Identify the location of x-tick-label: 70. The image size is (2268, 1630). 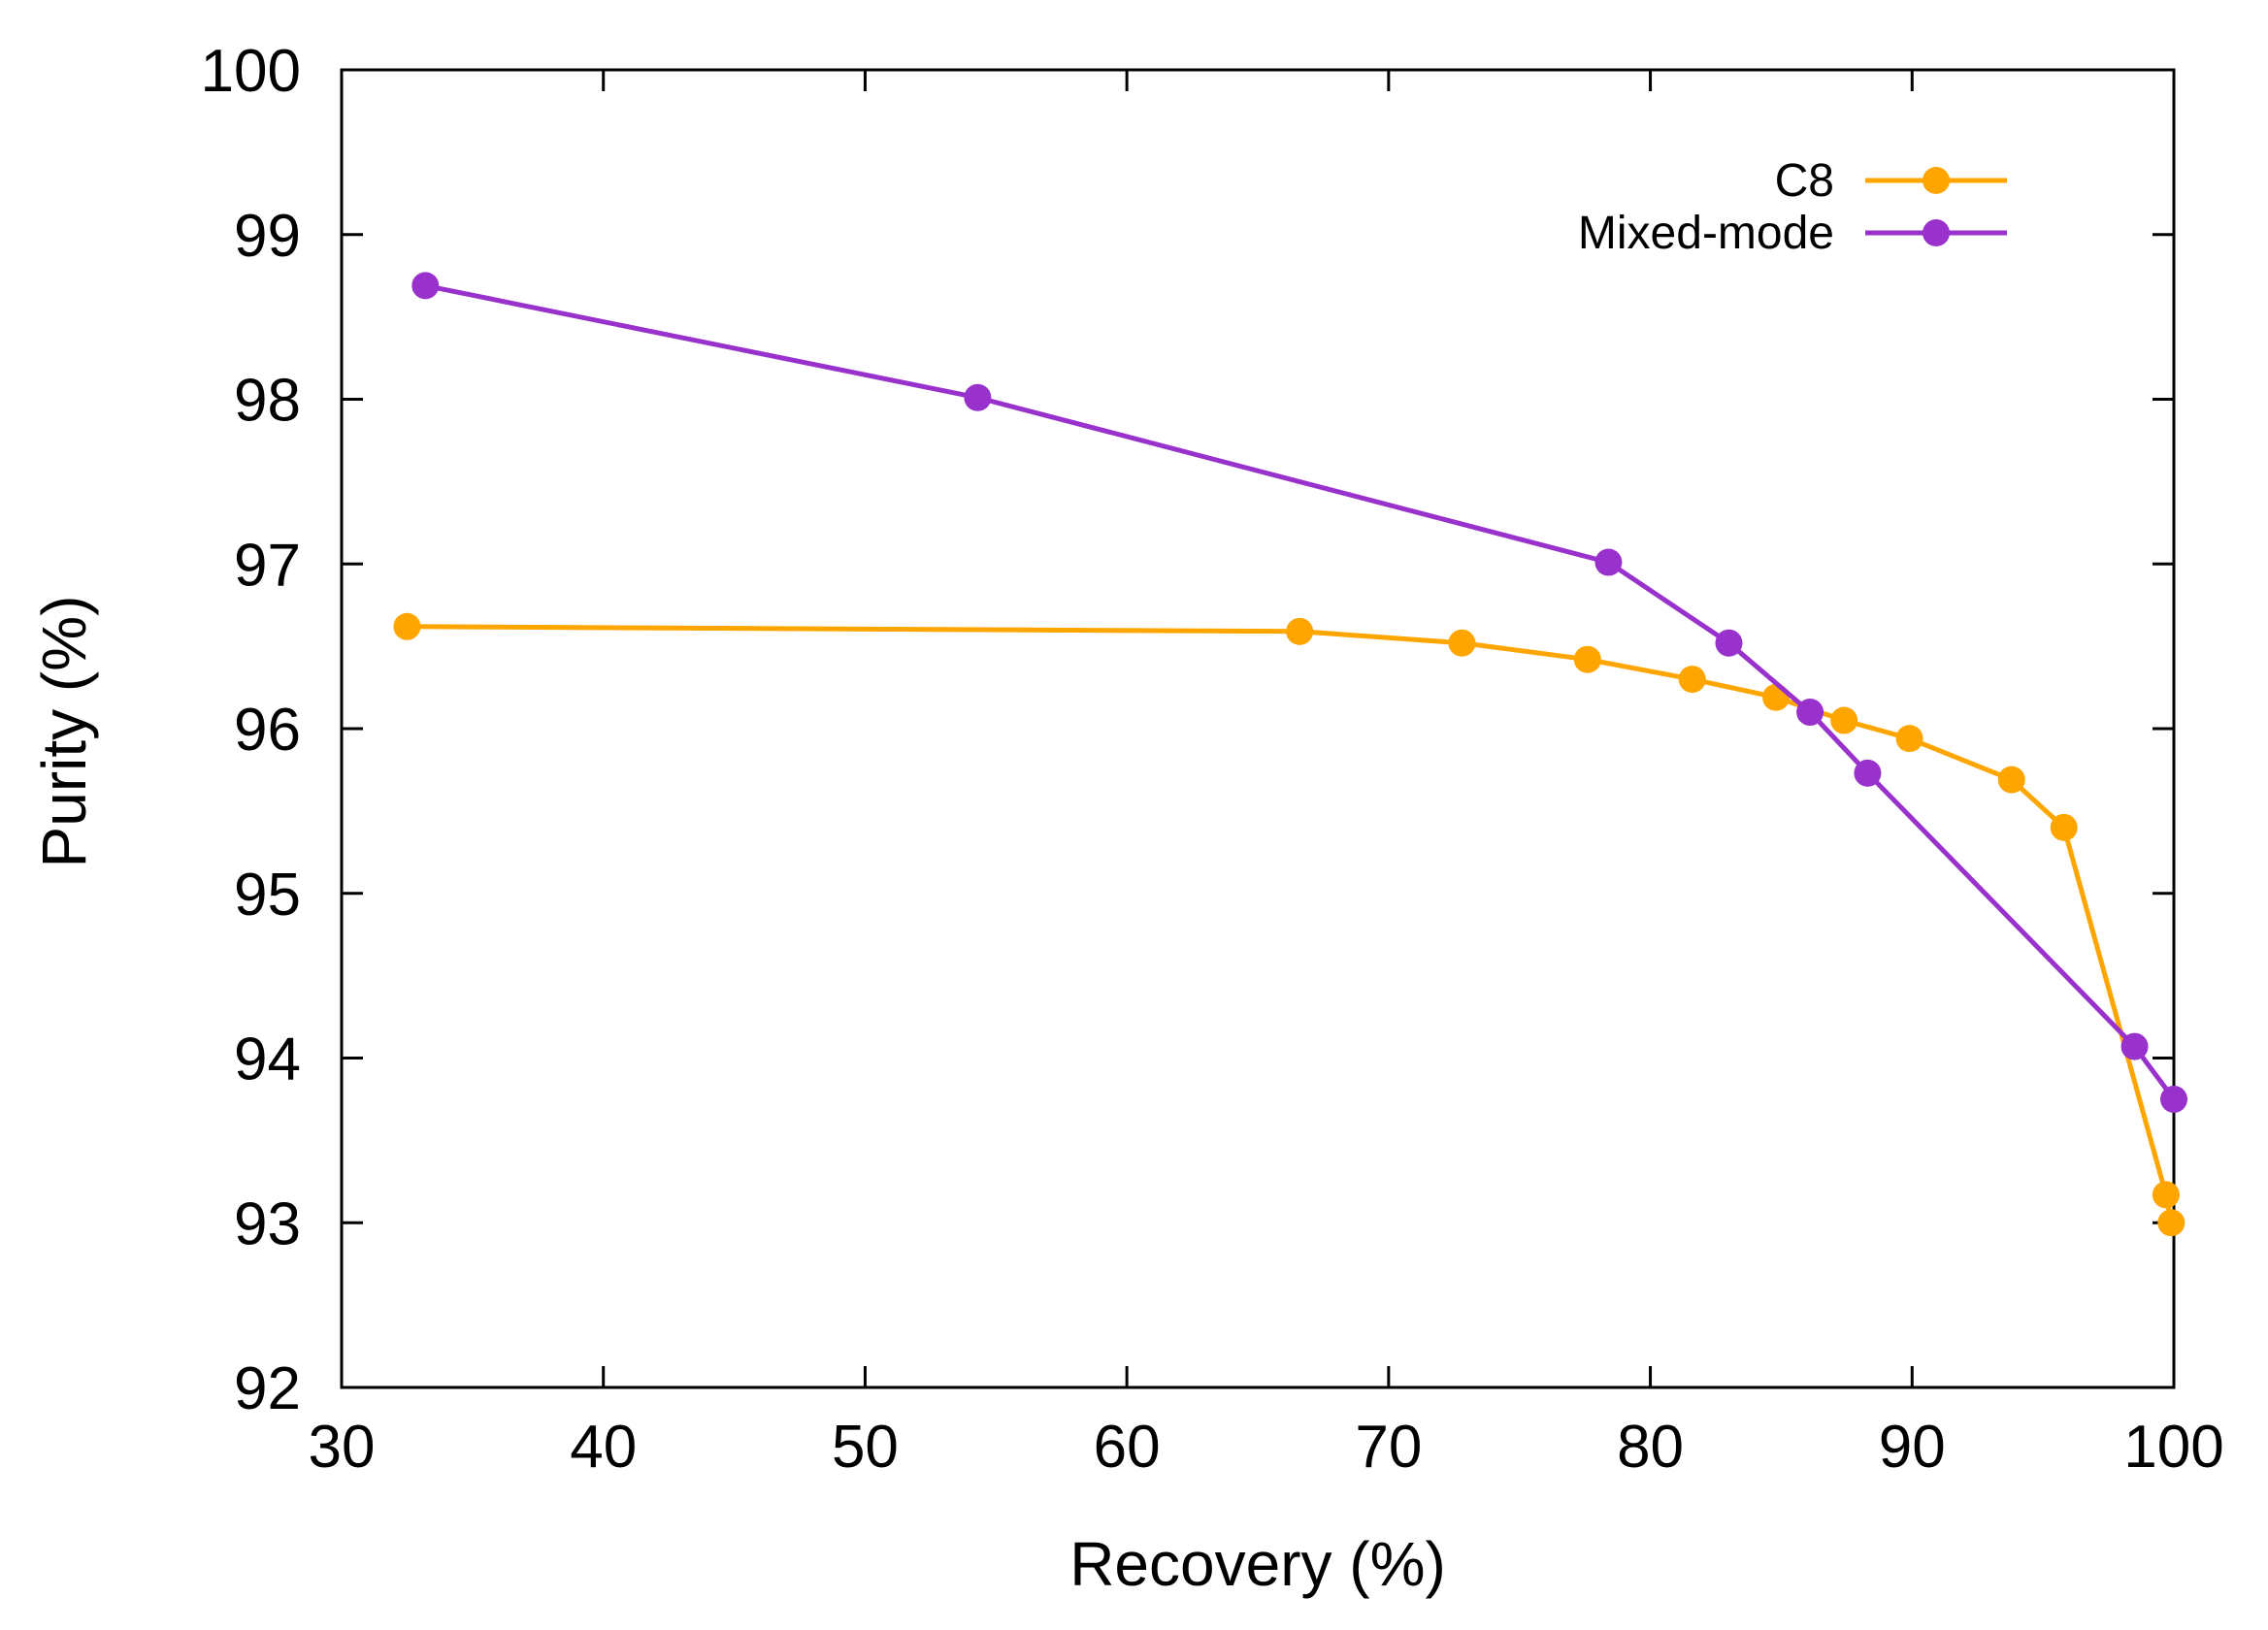
(1388, 1447).